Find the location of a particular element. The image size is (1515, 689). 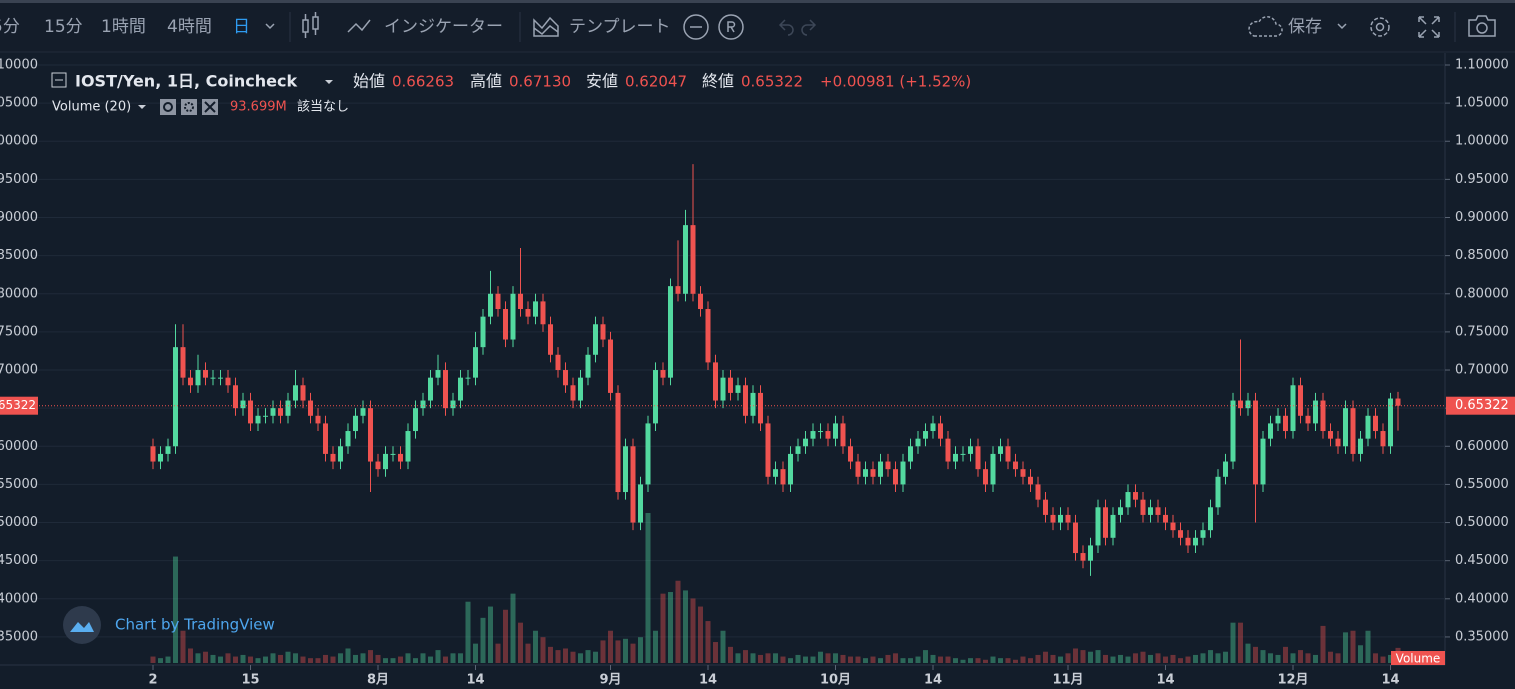

watermark: Chart by TradingView is located at coordinates (195, 625).